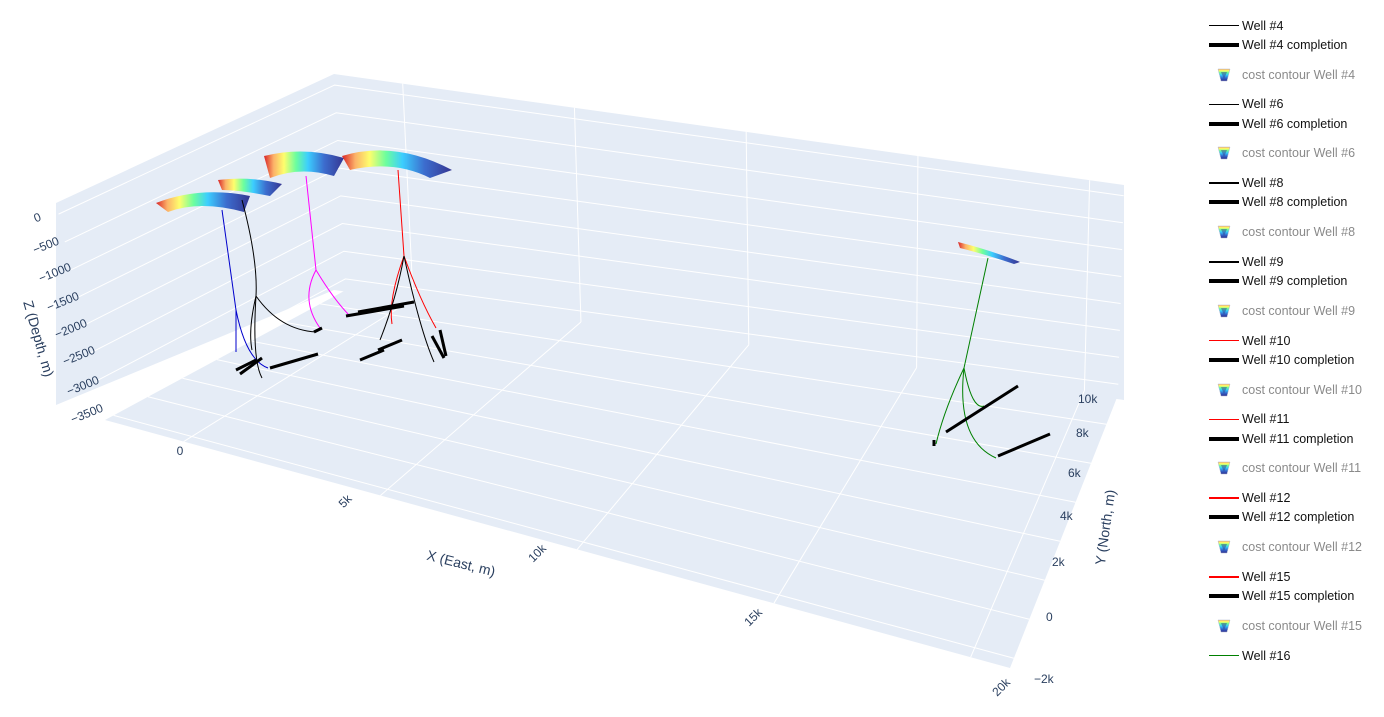  I want to click on legend-item: Well #4 completion, so click(1295, 44).